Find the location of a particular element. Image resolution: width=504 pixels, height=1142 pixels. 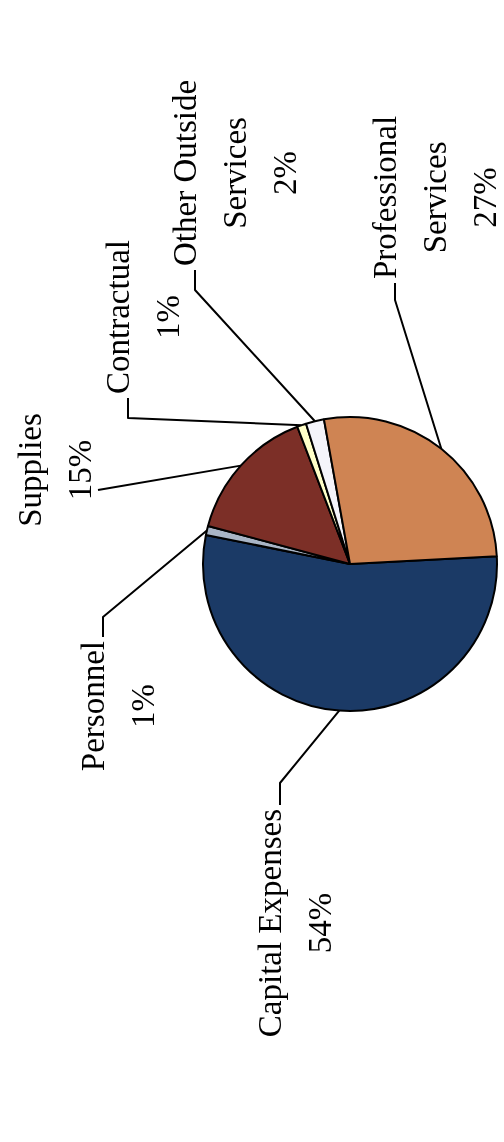

slice-label: Supplies is located at coordinates (29, 470).